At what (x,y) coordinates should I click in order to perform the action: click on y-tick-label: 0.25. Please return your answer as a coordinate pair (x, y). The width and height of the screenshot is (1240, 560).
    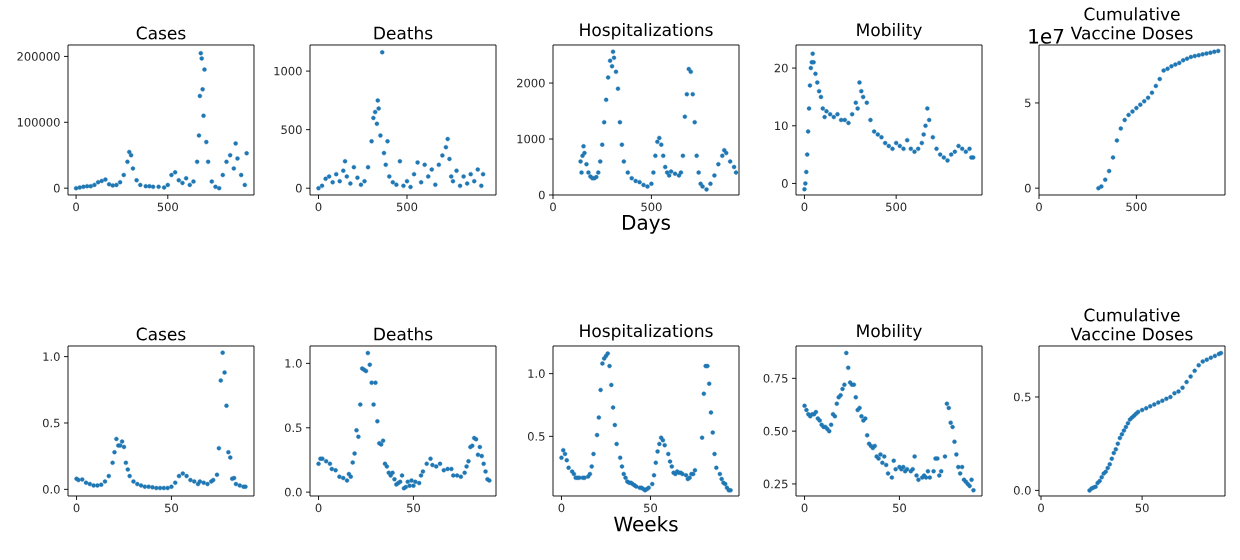
    Looking at the image, I should click on (775, 484).